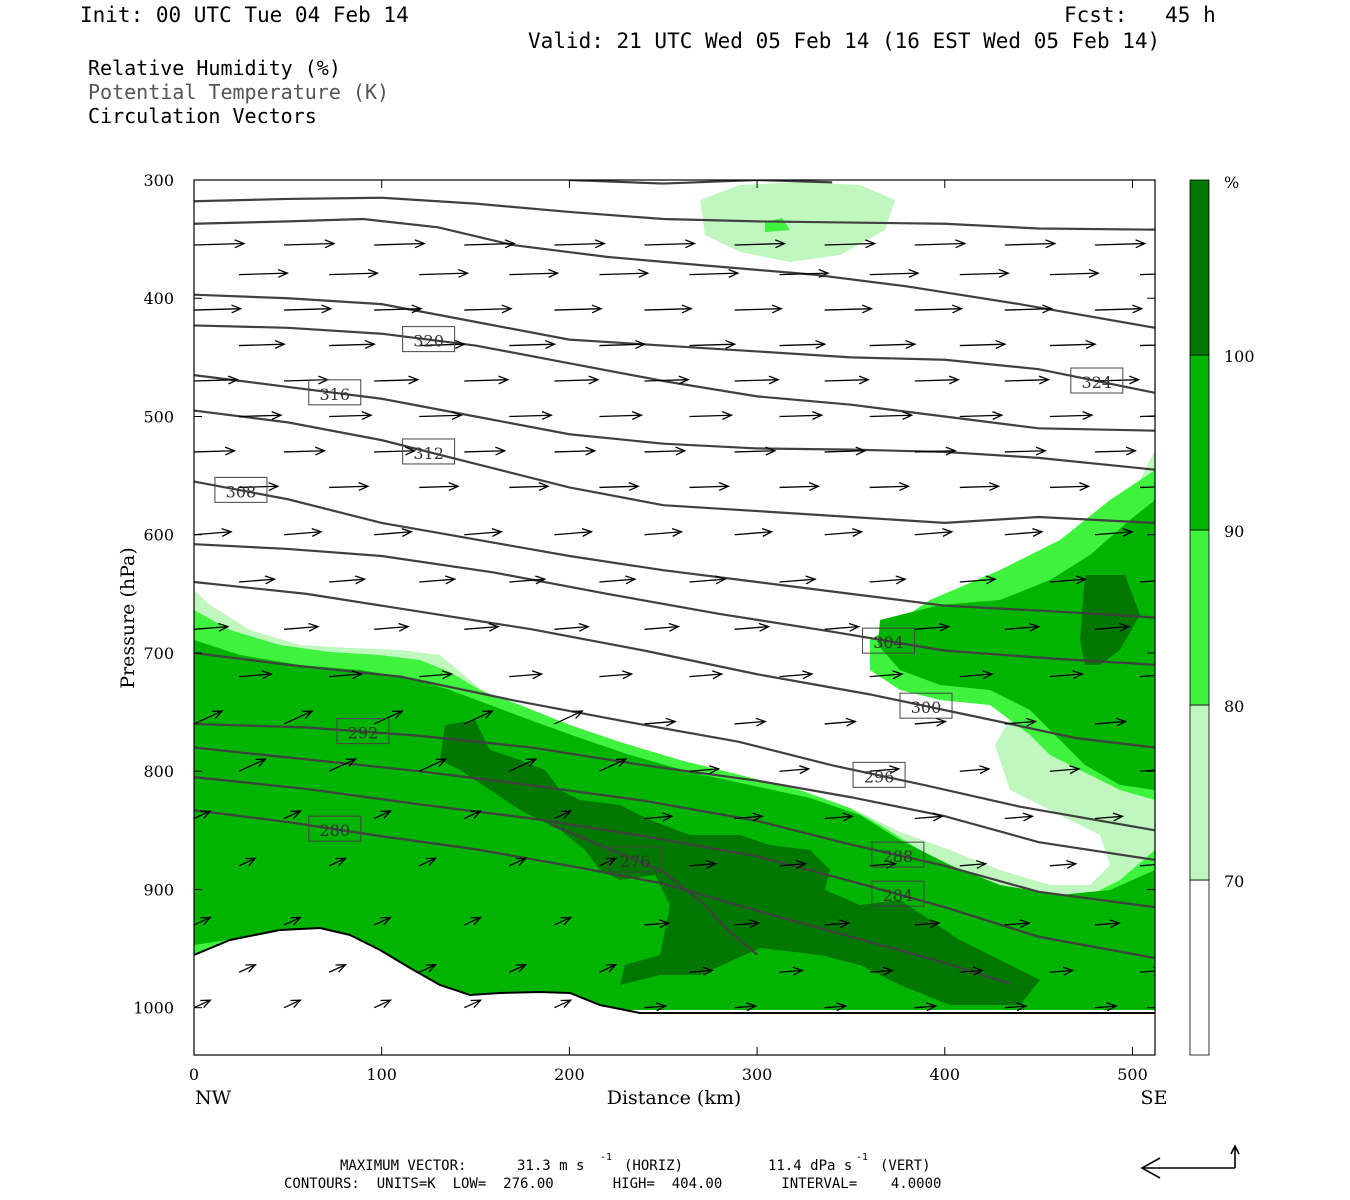  I want to click on y-tick-label: 1000, so click(153, 1008).